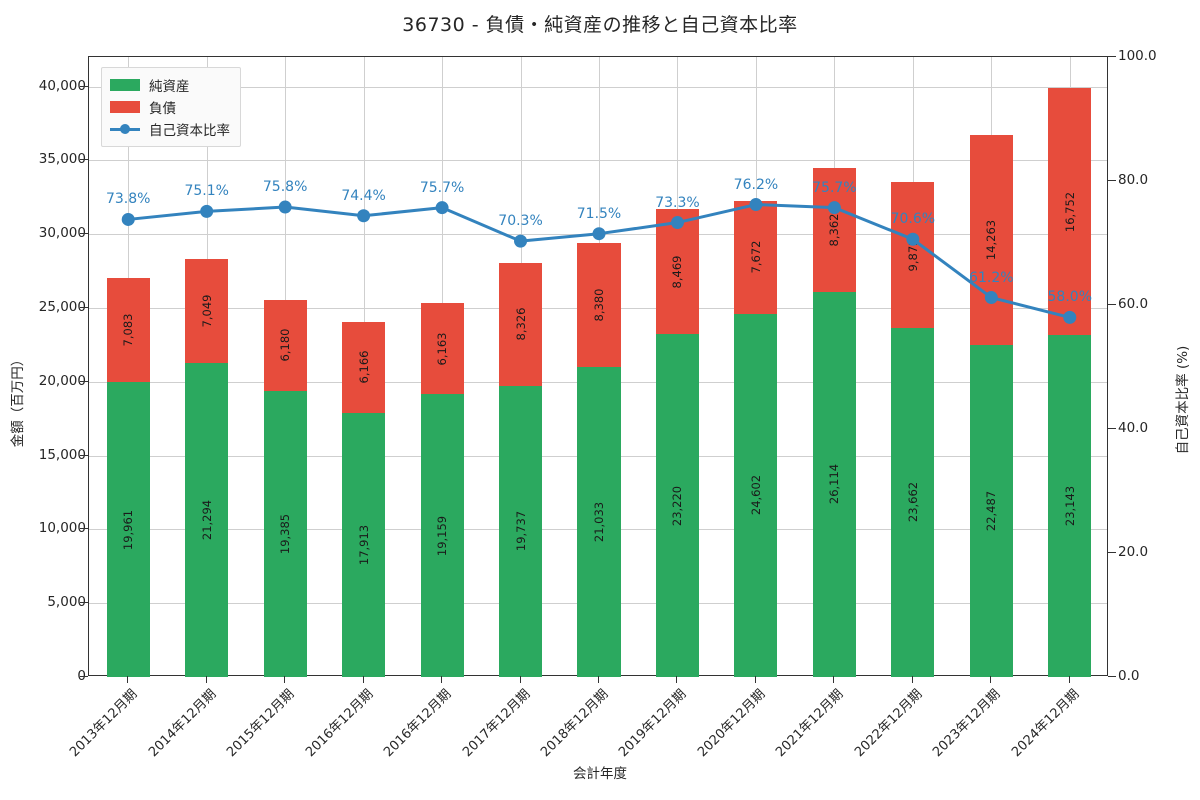 The height and width of the screenshot is (800, 1200). Describe the element at coordinates (207, 310) in the screenshot. I see `bar-segment-liabilities: 7,049` at that location.